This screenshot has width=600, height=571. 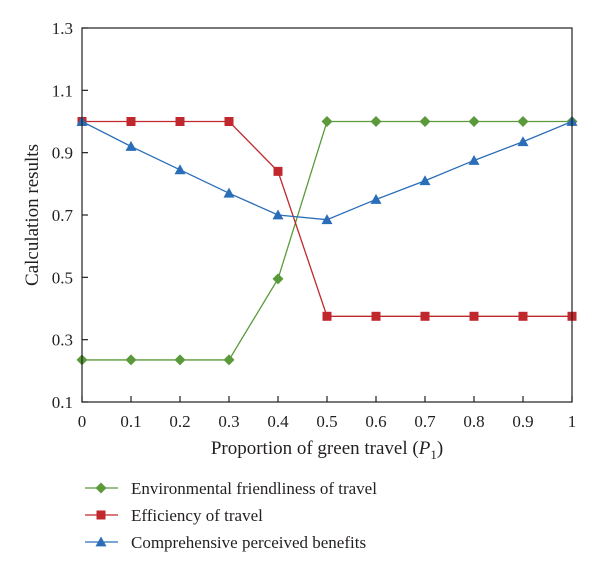 I want to click on y-tick-label: 0.1, so click(x=62, y=402).